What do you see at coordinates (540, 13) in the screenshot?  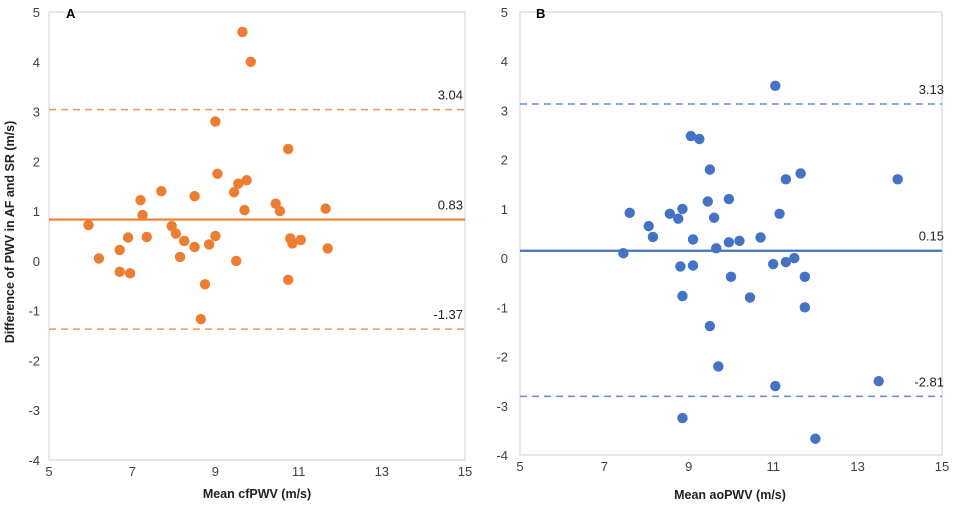 I see `panel-b-letter: B` at bounding box center [540, 13].